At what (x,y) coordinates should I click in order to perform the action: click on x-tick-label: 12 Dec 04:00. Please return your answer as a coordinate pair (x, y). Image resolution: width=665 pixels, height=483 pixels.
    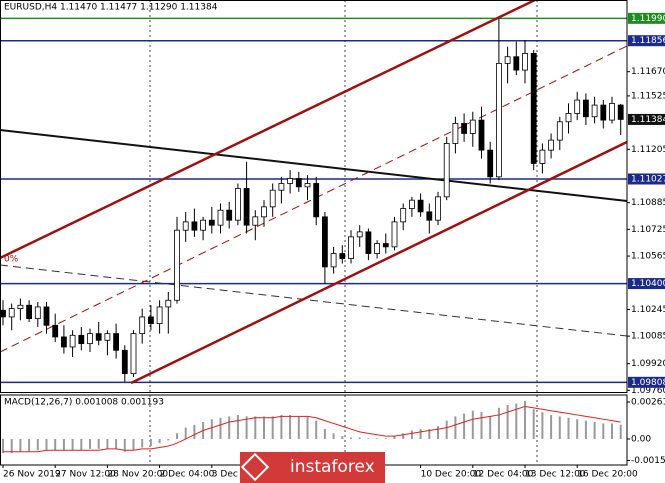
    Looking at the image, I should click on (503, 475).